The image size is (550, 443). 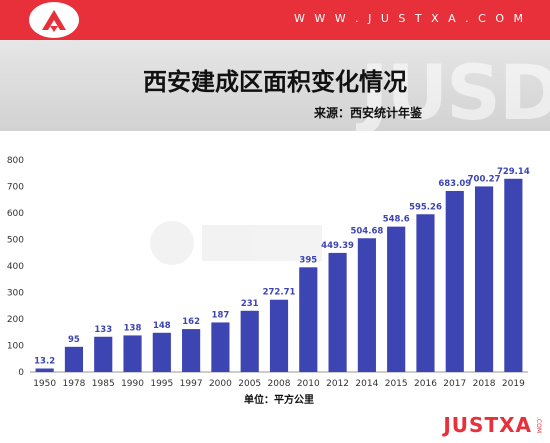 I want to click on bar-2018, so click(x=484, y=279).